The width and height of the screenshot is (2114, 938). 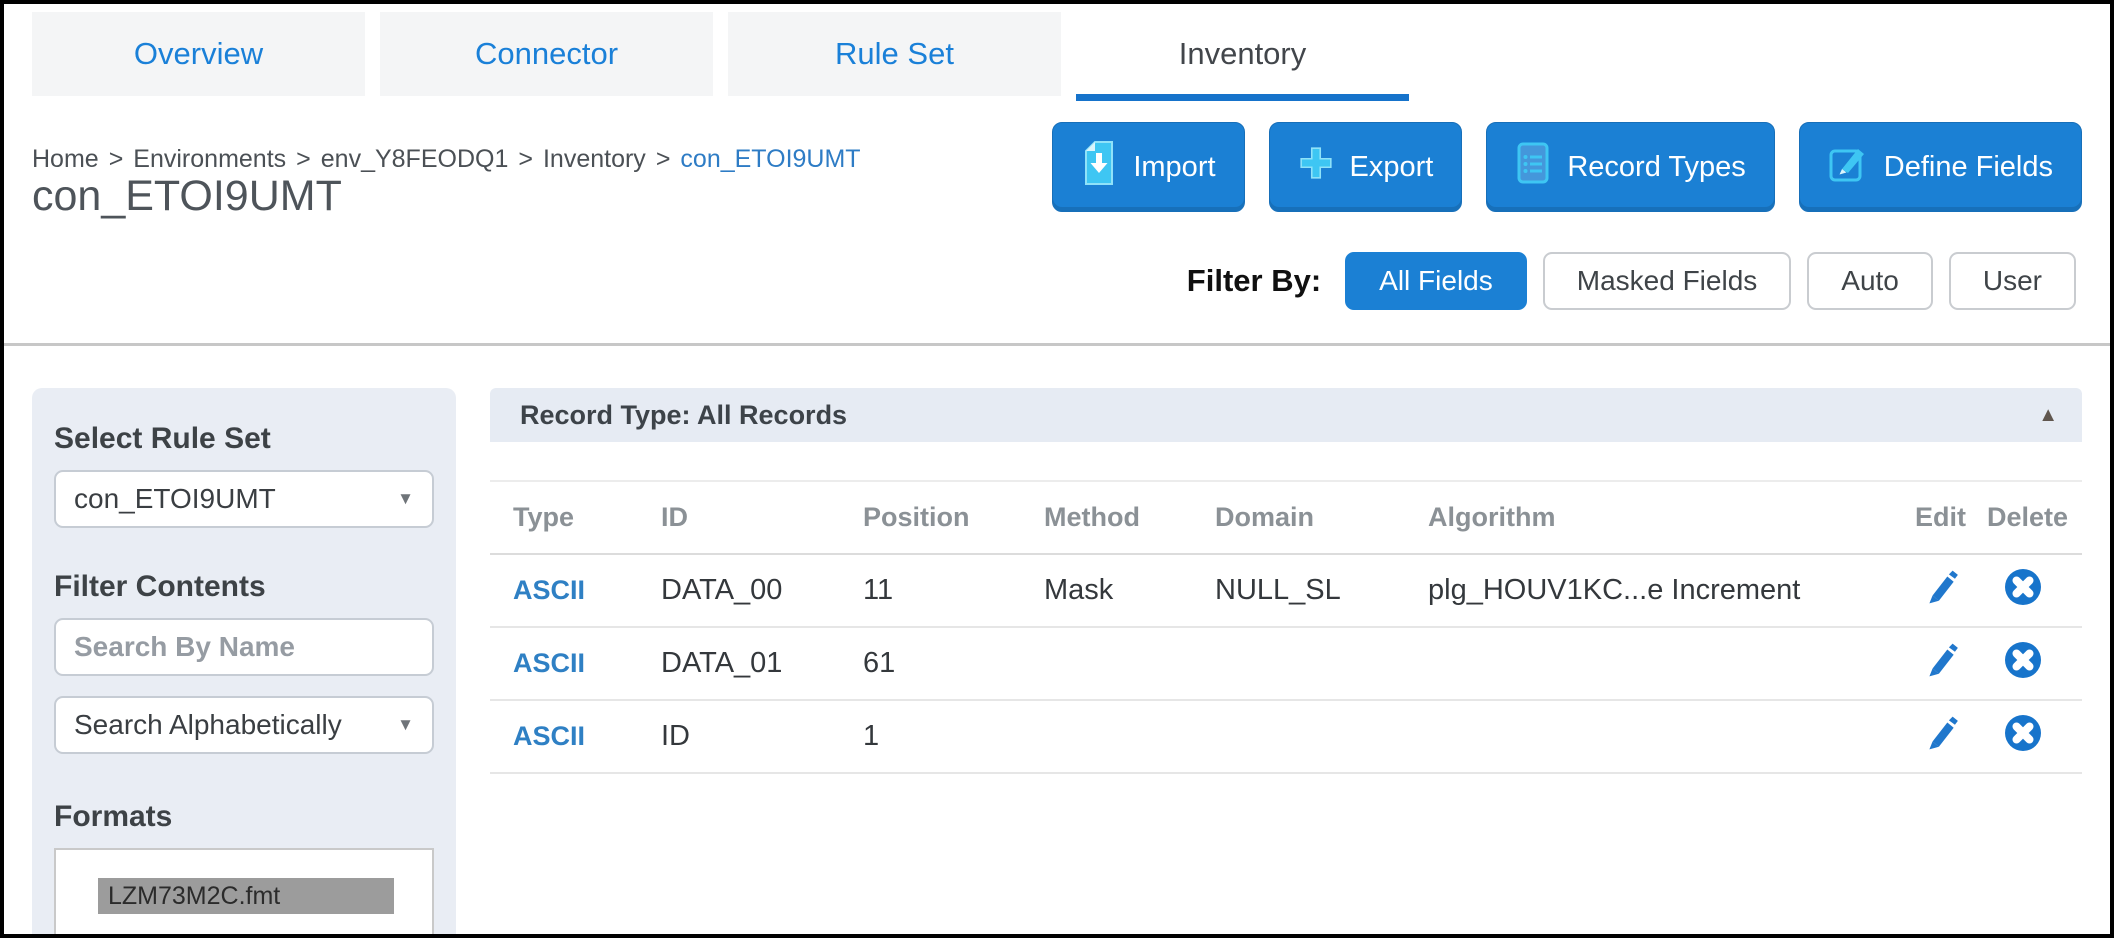 What do you see at coordinates (1492, 517) in the screenshot?
I see `header-algorithm: Algorithm` at bounding box center [1492, 517].